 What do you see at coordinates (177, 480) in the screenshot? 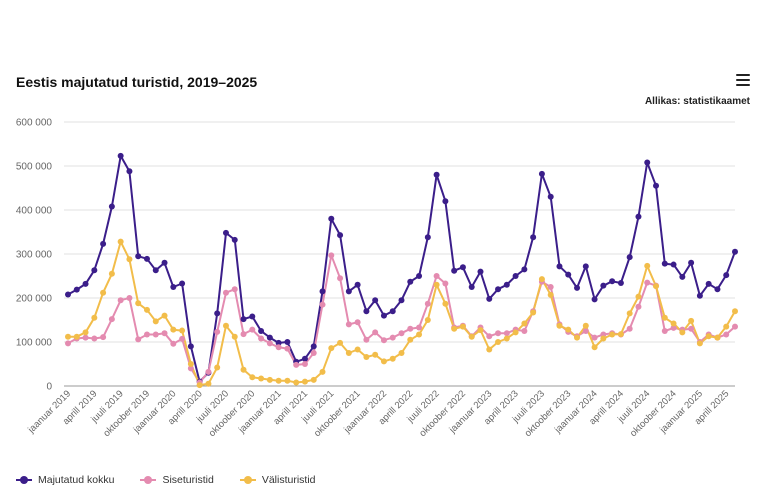
I see `legend-item-domestic: Siseturistid` at bounding box center [177, 480].